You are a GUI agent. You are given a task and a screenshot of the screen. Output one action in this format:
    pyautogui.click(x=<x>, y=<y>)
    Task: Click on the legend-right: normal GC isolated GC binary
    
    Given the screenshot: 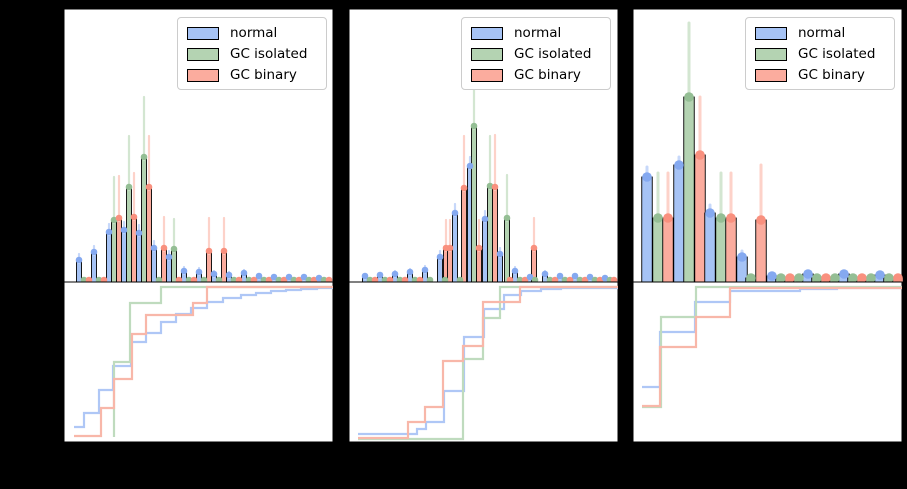 What is the action you would take?
    pyautogui.click(x=820, y=53)
    